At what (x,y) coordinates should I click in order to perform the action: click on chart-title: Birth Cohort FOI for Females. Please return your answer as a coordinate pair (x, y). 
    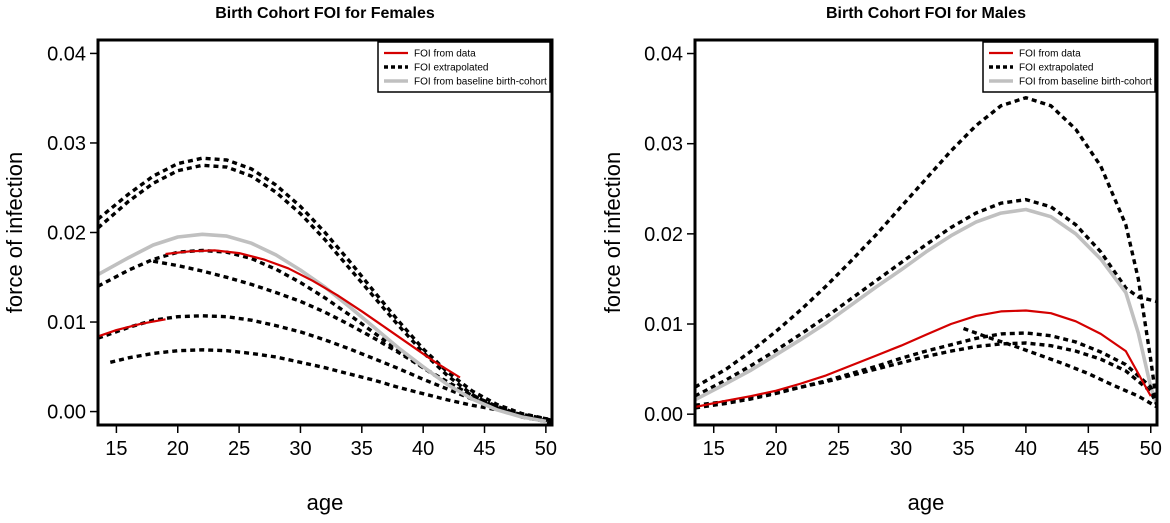
    Looking at the image, I should click on (325, 13).